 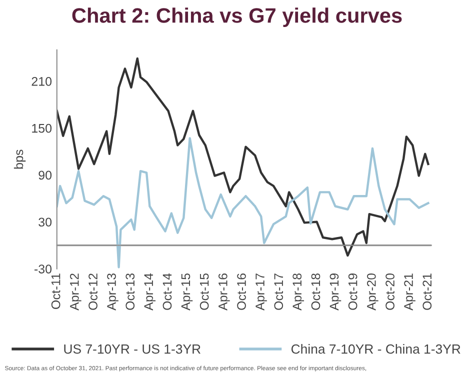 I want to click on x-tick-label: Oct-18, so click(x=315, y=292).